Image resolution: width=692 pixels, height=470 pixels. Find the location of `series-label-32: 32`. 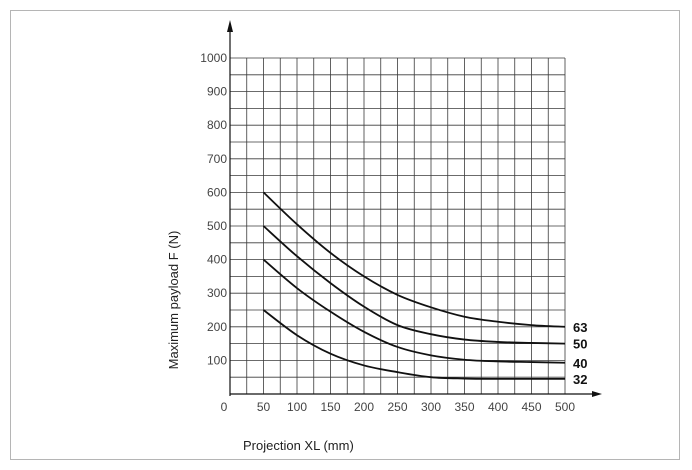

series-label-32: 32 is located at coordinates (580, 379).